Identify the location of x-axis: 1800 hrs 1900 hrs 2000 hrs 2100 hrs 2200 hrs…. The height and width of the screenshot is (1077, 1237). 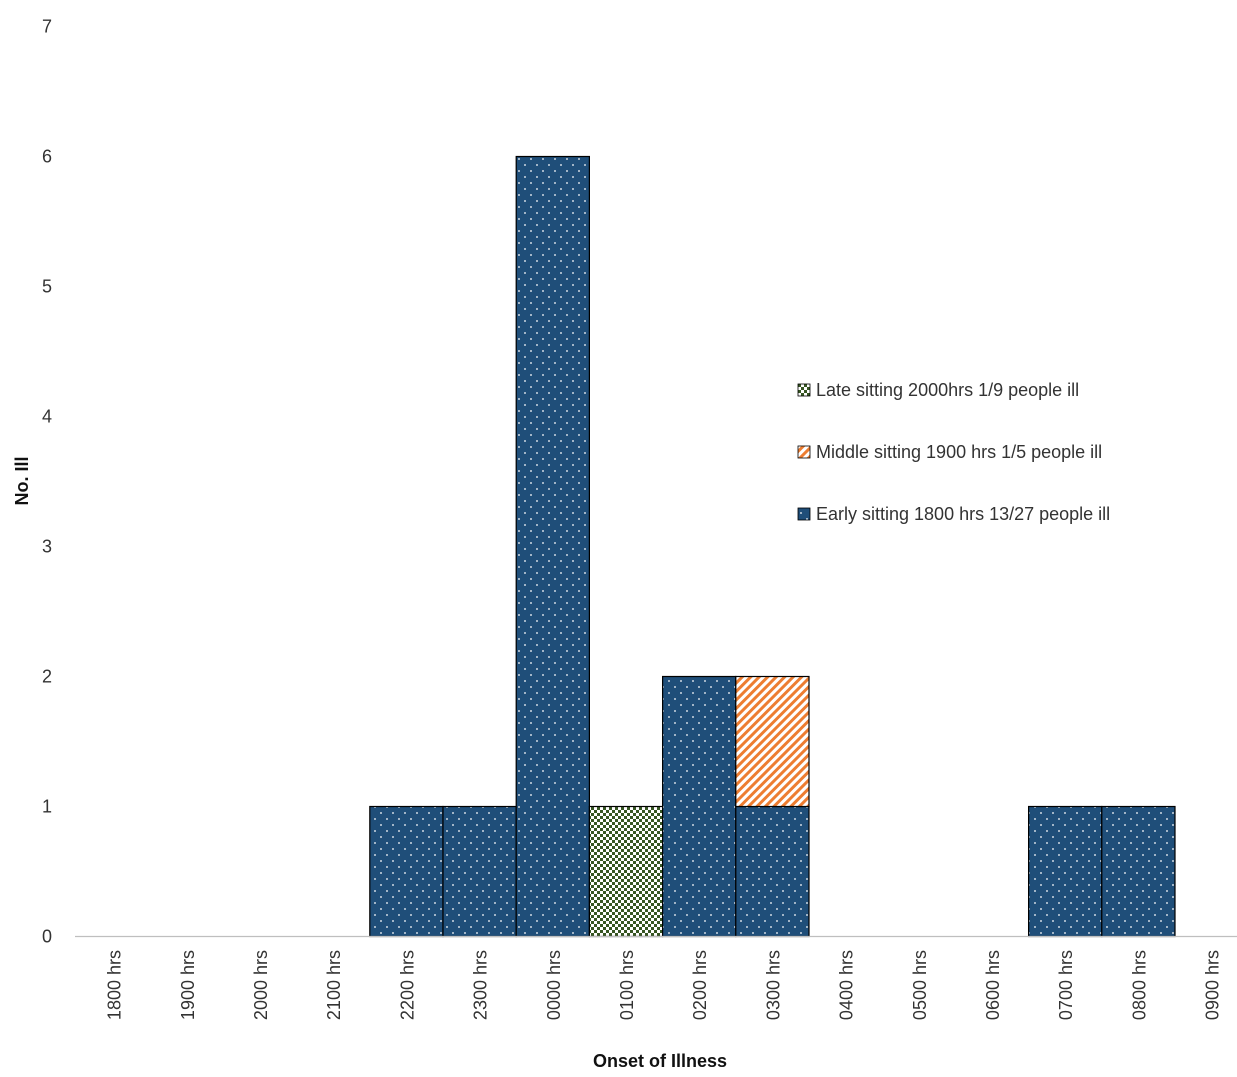
(664, 985).